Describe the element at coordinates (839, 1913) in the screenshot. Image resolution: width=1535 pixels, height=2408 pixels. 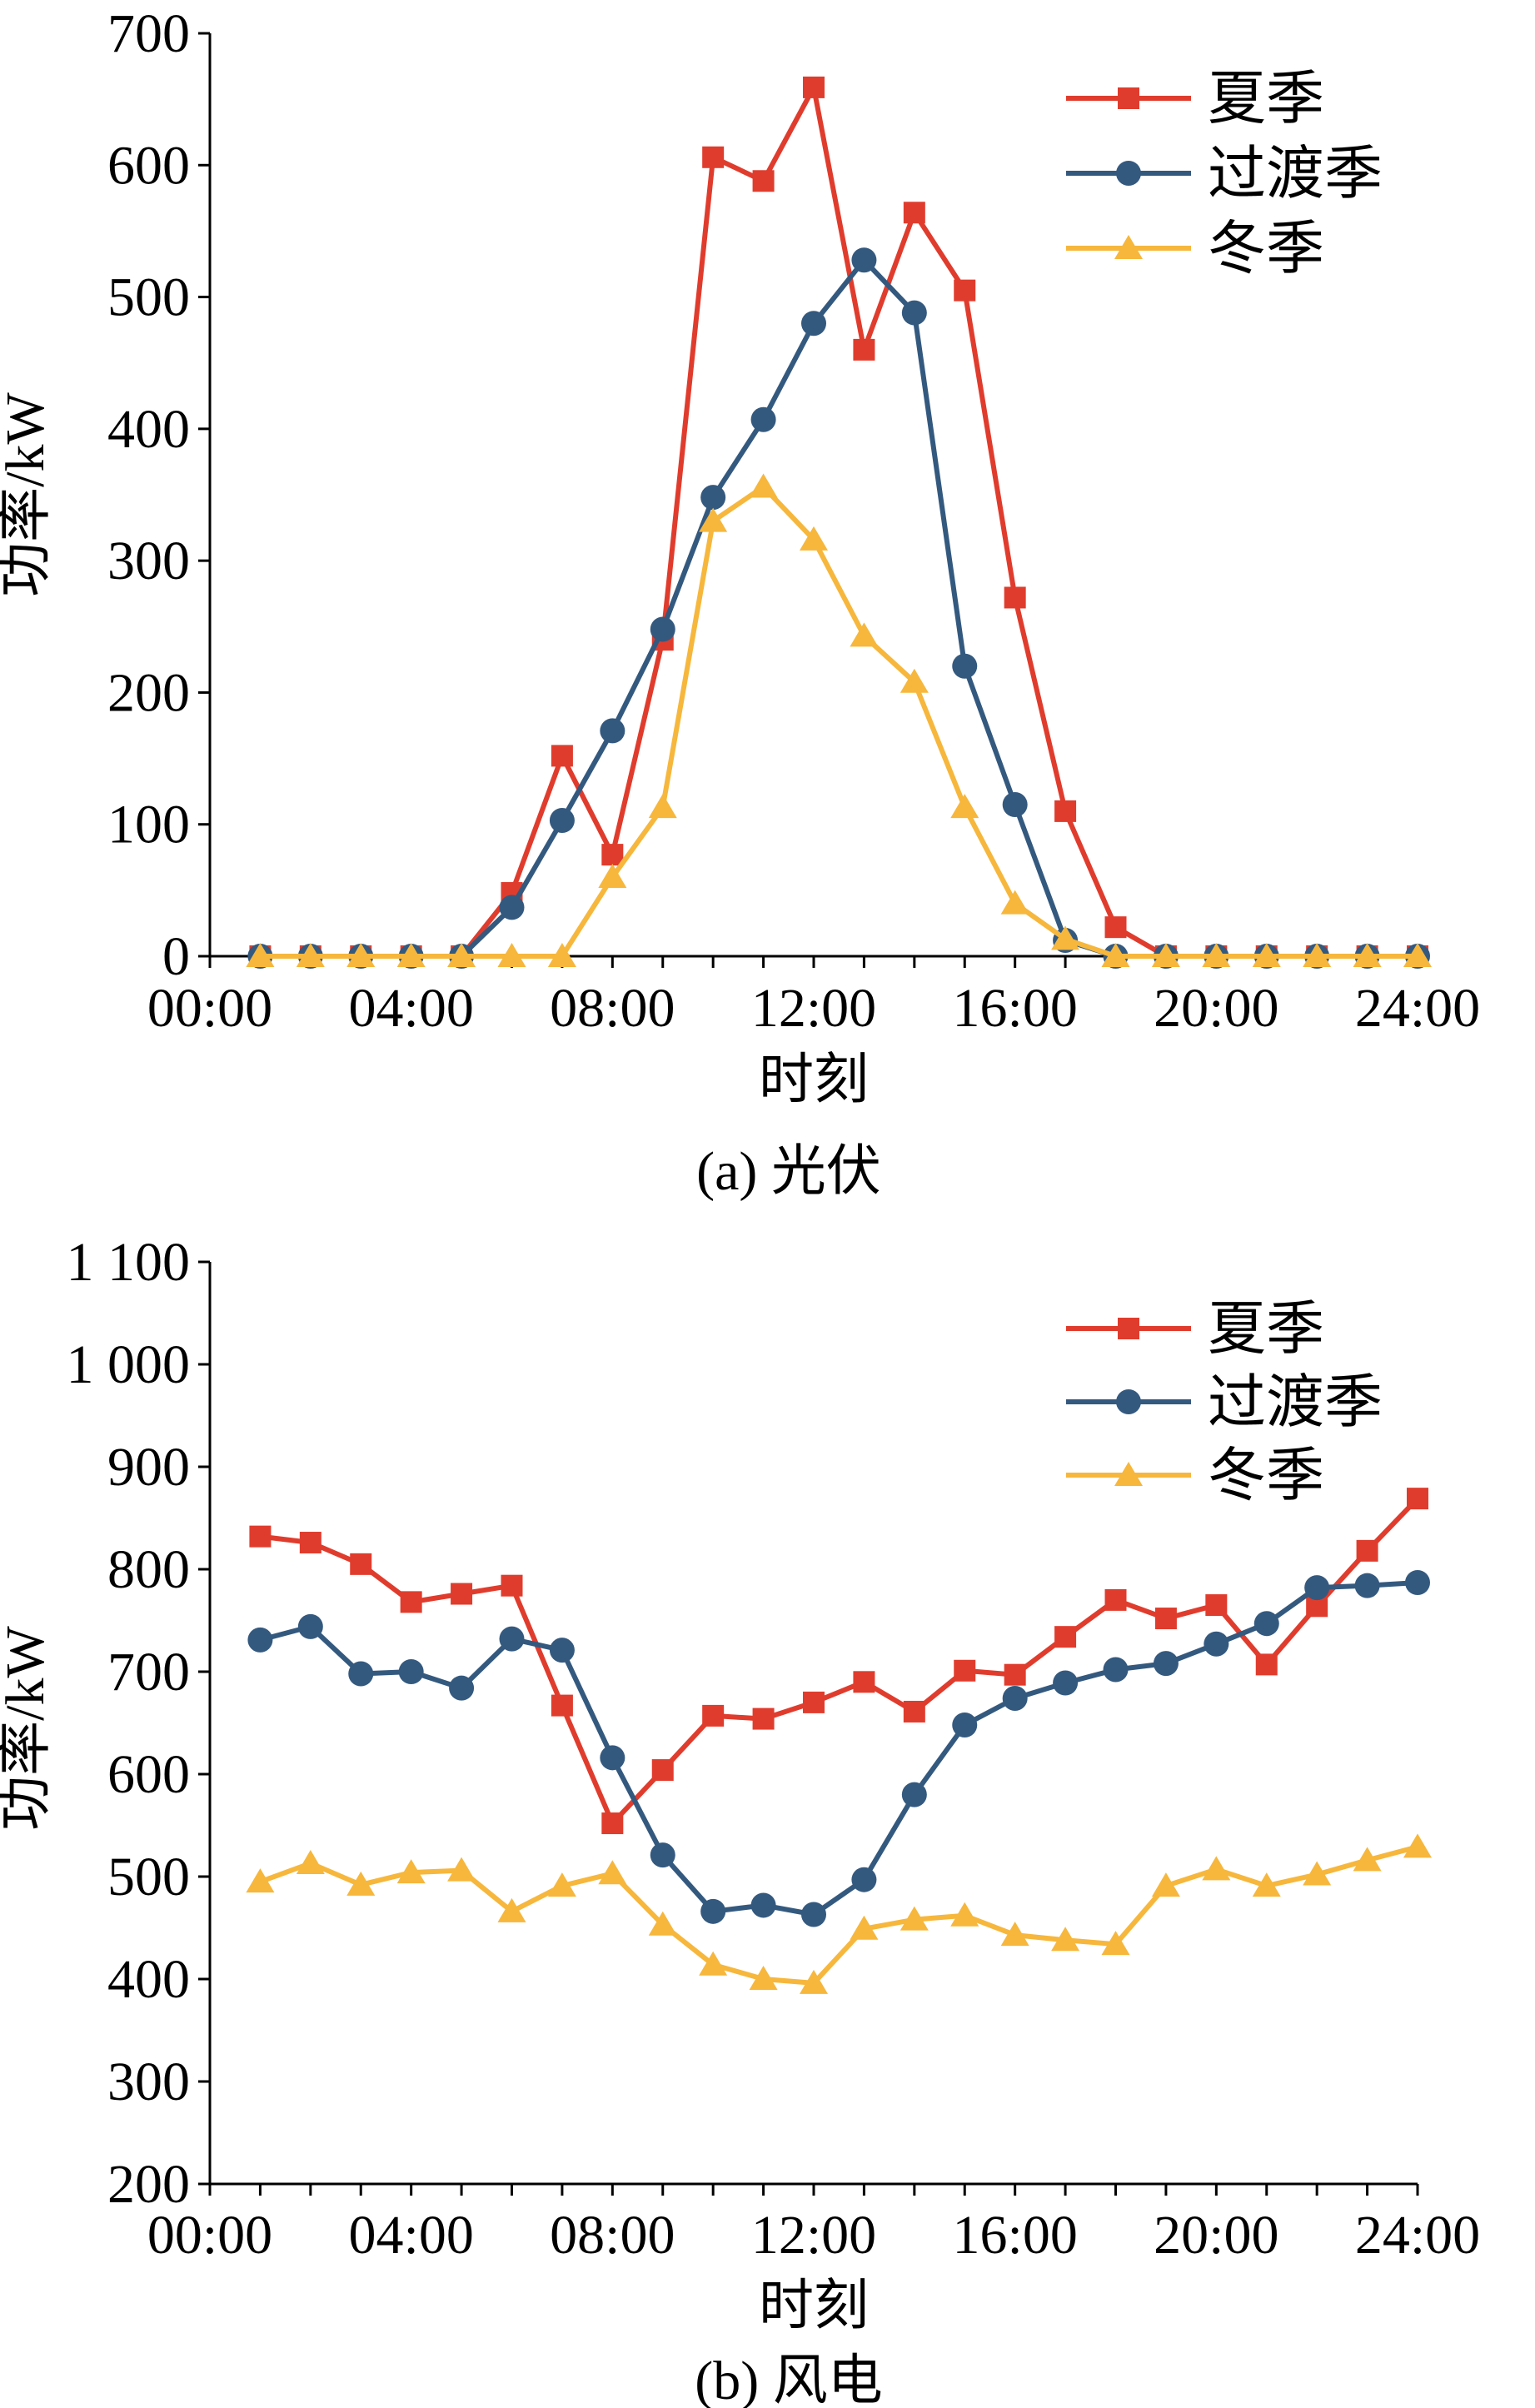
I see `series-winter` at that location.